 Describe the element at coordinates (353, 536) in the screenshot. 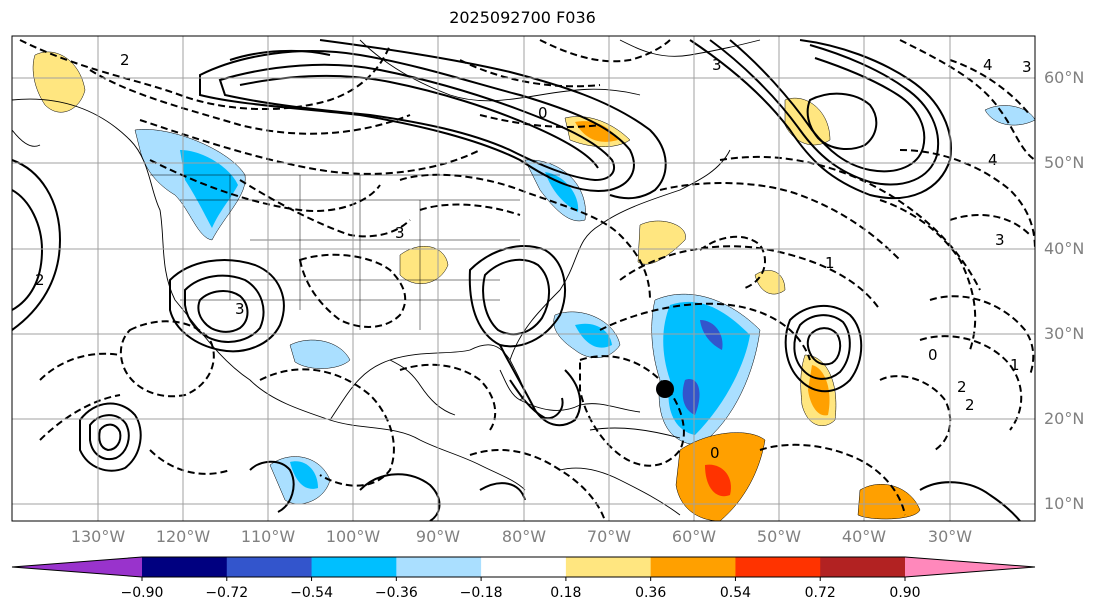

I see `longitude-label: 100°W` at that location.